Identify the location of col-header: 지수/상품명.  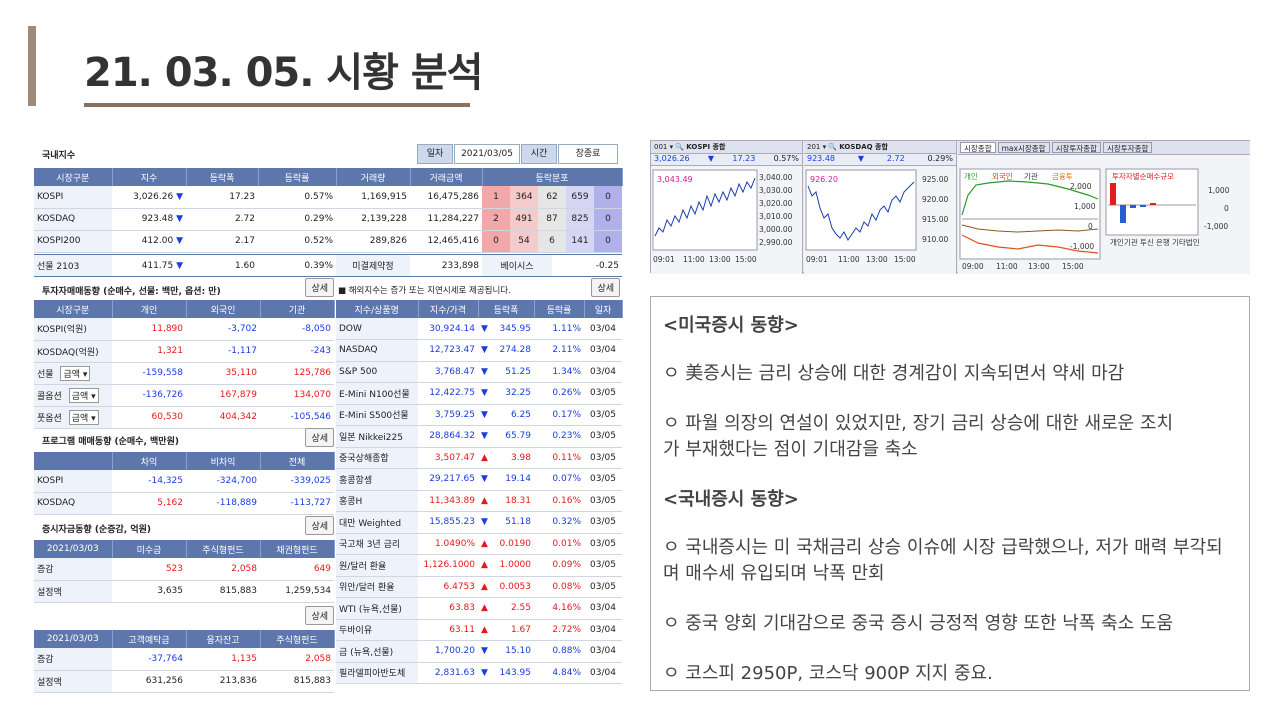
(377, 309).